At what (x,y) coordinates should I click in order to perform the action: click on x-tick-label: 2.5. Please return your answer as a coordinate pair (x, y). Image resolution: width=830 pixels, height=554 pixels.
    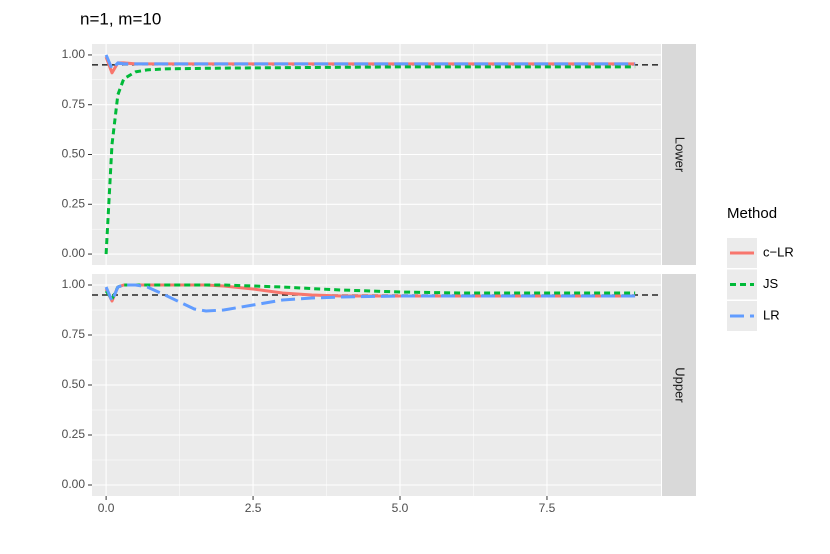
    Looking at the image, I should click on (253, 508).